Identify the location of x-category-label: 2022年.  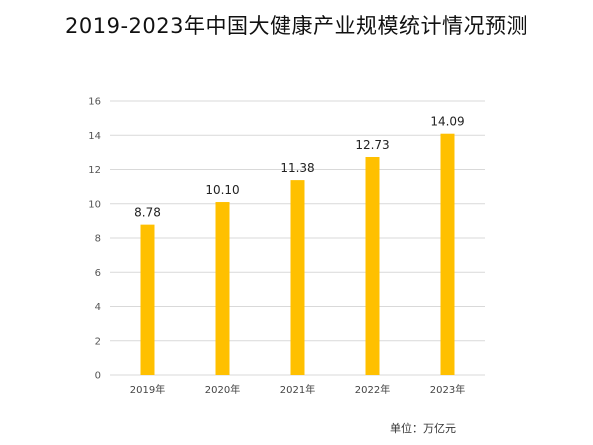
(372, 389).